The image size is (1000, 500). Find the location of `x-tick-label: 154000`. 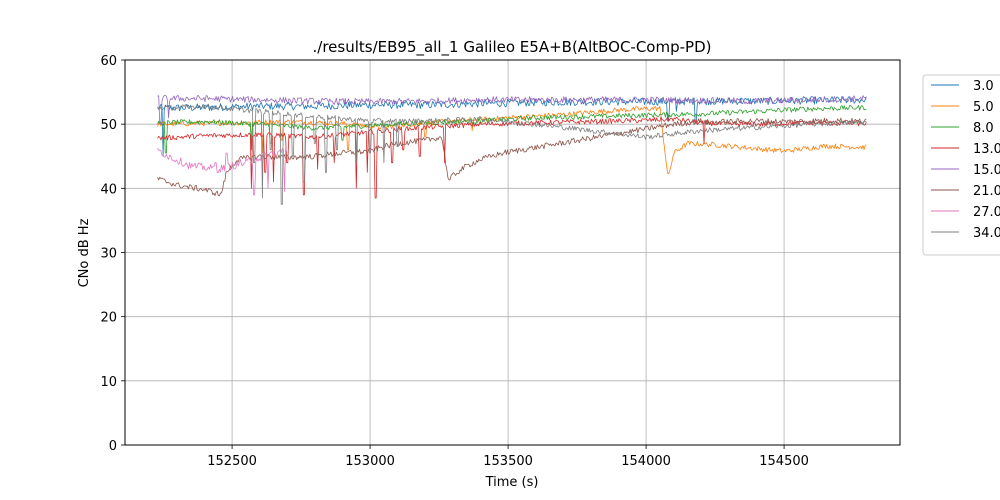

x-tick-label: 154000 is located at coordinates (646, 461).